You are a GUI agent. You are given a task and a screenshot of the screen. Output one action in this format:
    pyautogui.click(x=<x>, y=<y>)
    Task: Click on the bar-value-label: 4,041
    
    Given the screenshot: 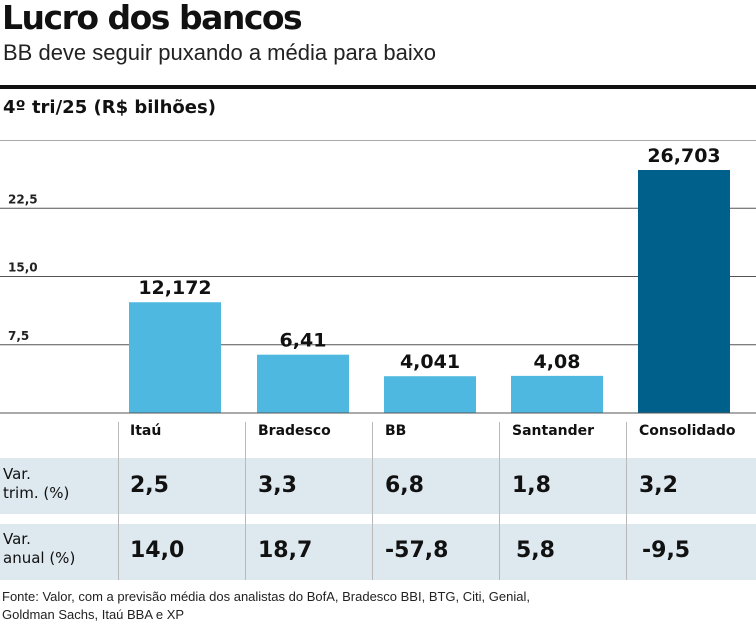 What is the action you would take?
    pyautogui.click(x=430, y=362)
    